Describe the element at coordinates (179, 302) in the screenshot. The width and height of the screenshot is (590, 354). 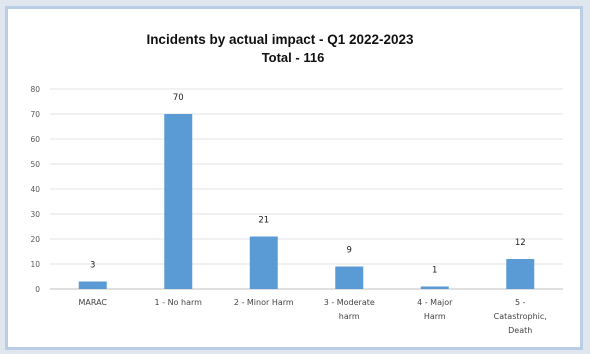
I see `x-tick-label: 1 - No harm` at that location.